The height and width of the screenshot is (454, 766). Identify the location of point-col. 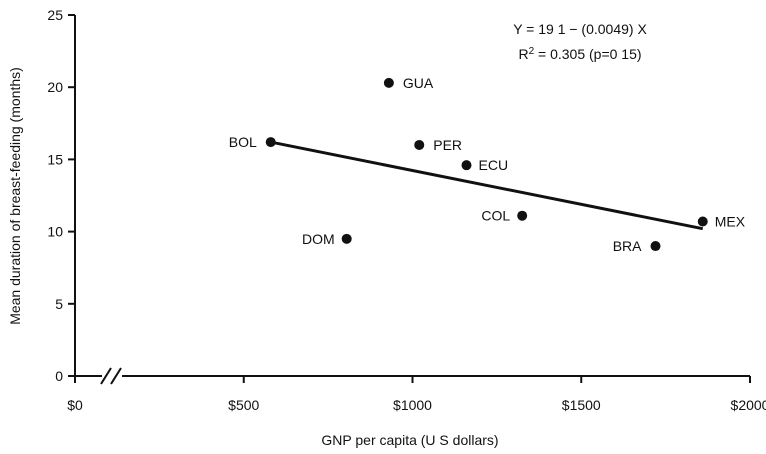
(522, 215).